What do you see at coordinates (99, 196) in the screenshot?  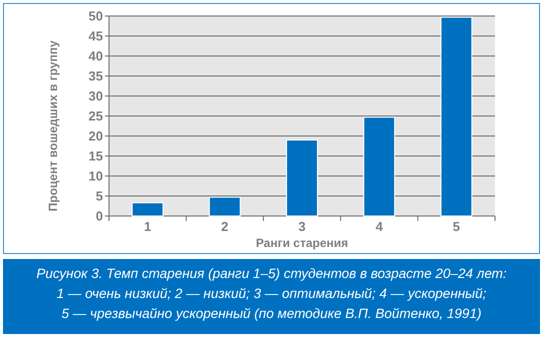 I see `y-tick-label: 5` at bounding box center [99, 196].